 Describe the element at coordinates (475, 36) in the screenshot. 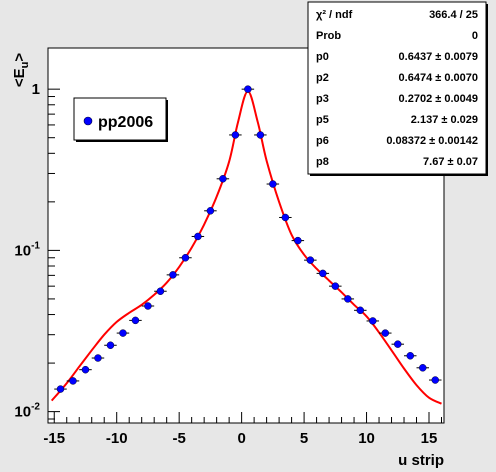

I see `stats-value: 0` at that location.